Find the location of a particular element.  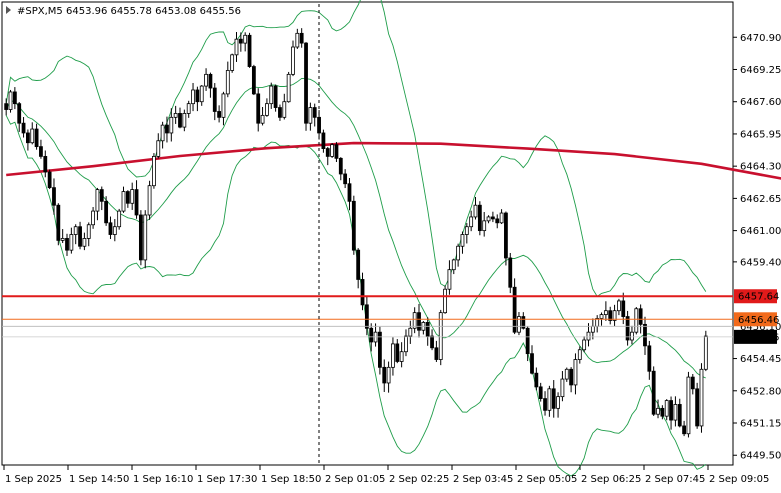

resistance-tag-label: 6457.64 is located at coordinates (758, 297).